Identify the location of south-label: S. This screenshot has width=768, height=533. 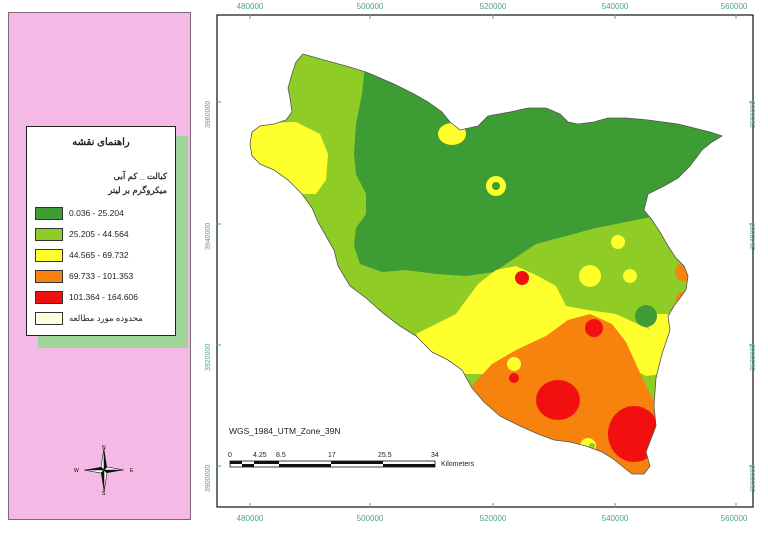
(104, 493).